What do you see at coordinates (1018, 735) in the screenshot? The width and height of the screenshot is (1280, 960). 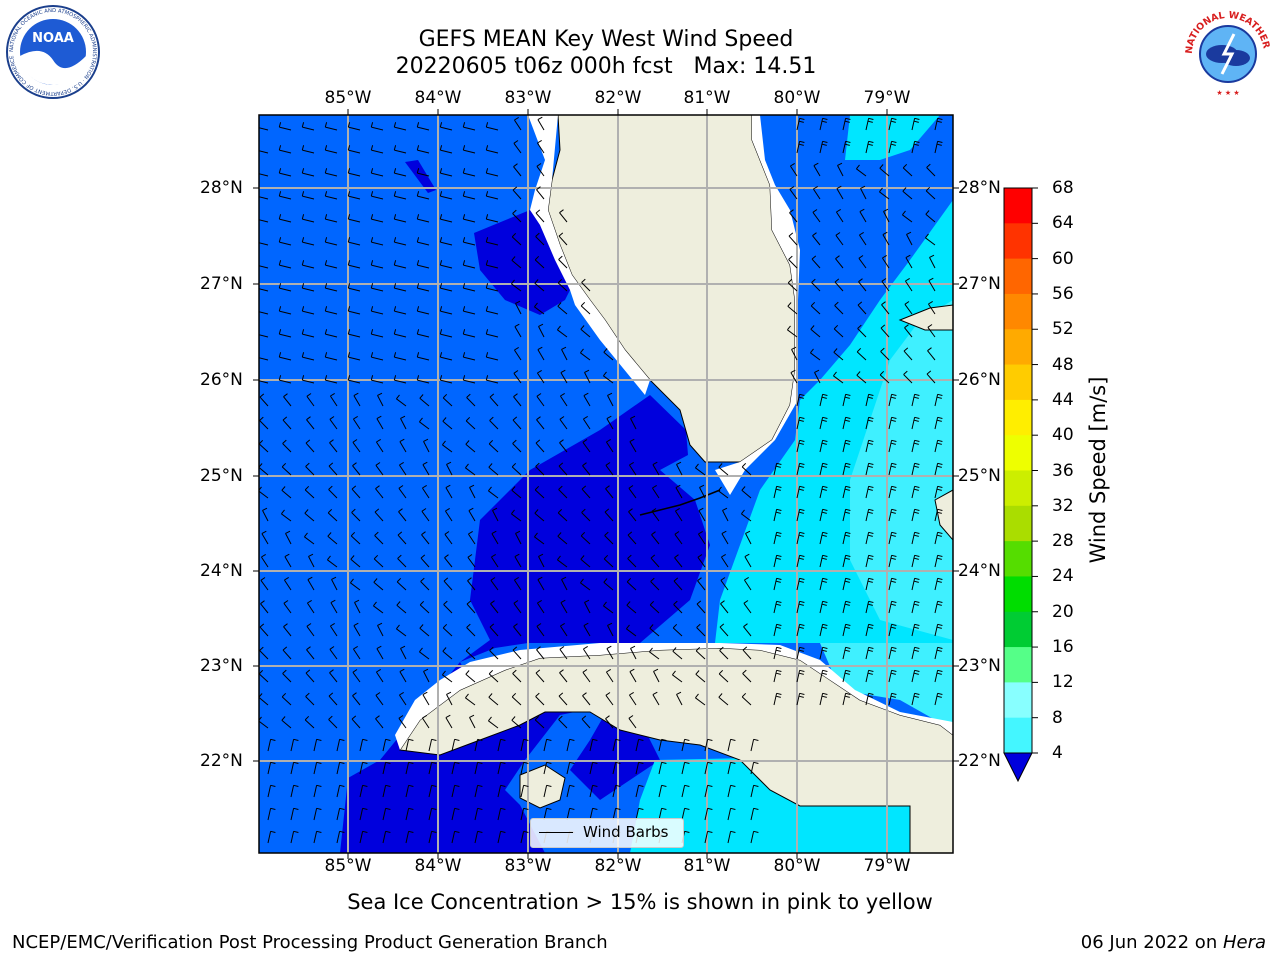 I see `colorbar-segment` at bounding box center [1018, 735].